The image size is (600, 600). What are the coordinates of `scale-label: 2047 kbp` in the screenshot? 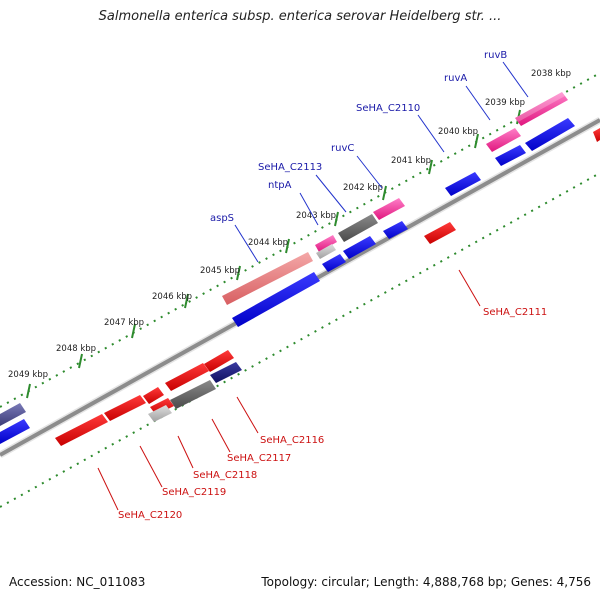 It's located at (124, 323).